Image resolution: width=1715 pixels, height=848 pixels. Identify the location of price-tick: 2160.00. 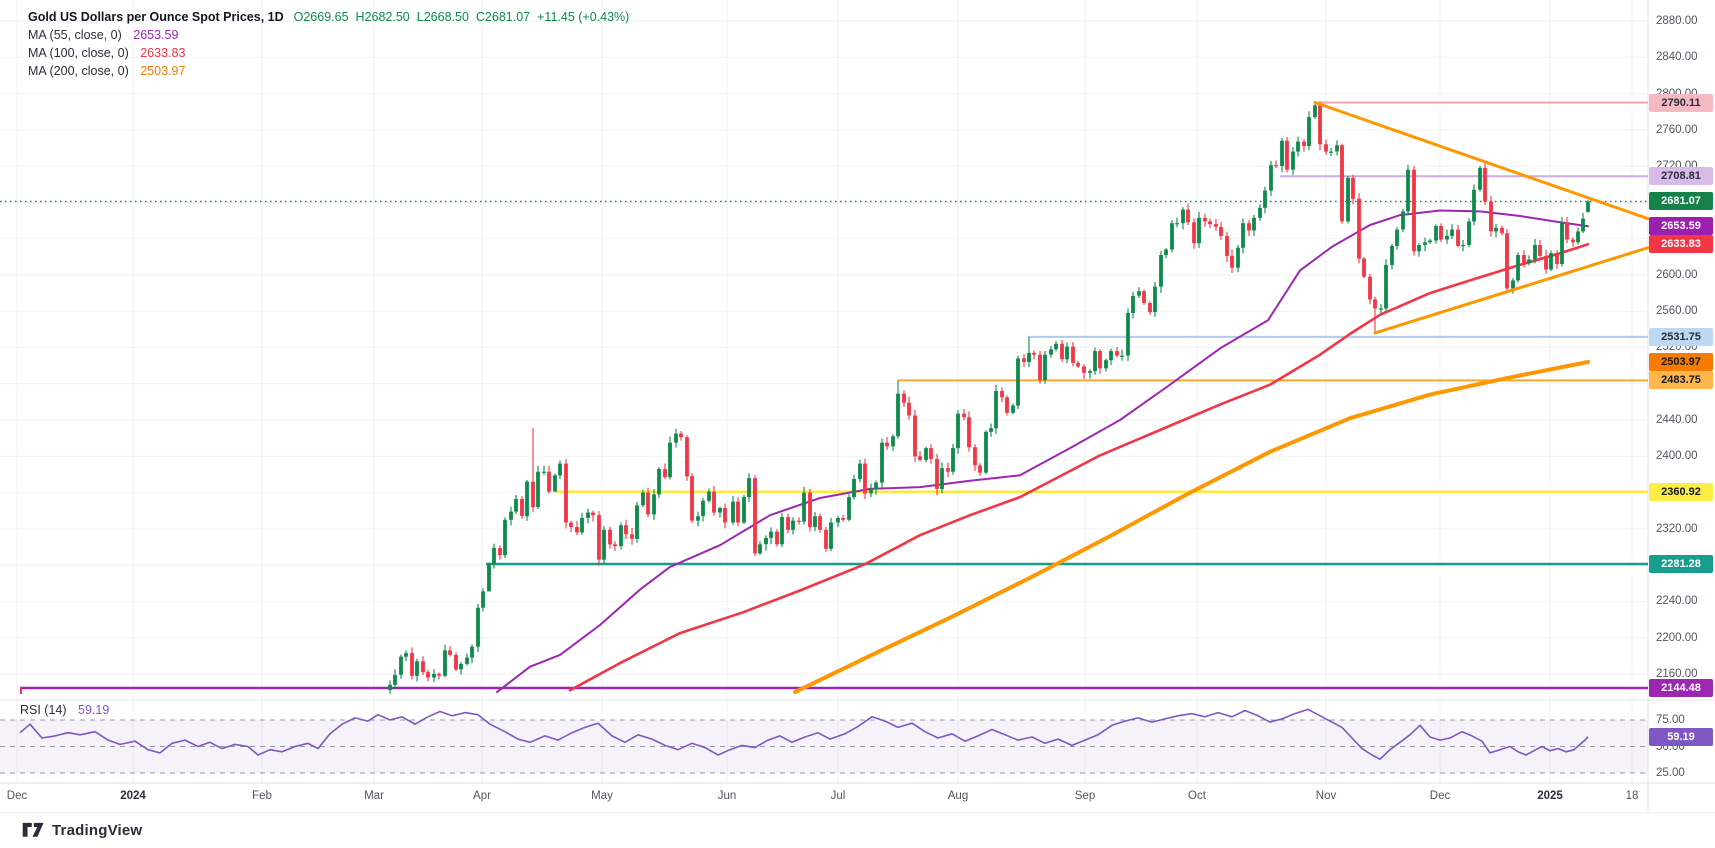
(1677, 673).